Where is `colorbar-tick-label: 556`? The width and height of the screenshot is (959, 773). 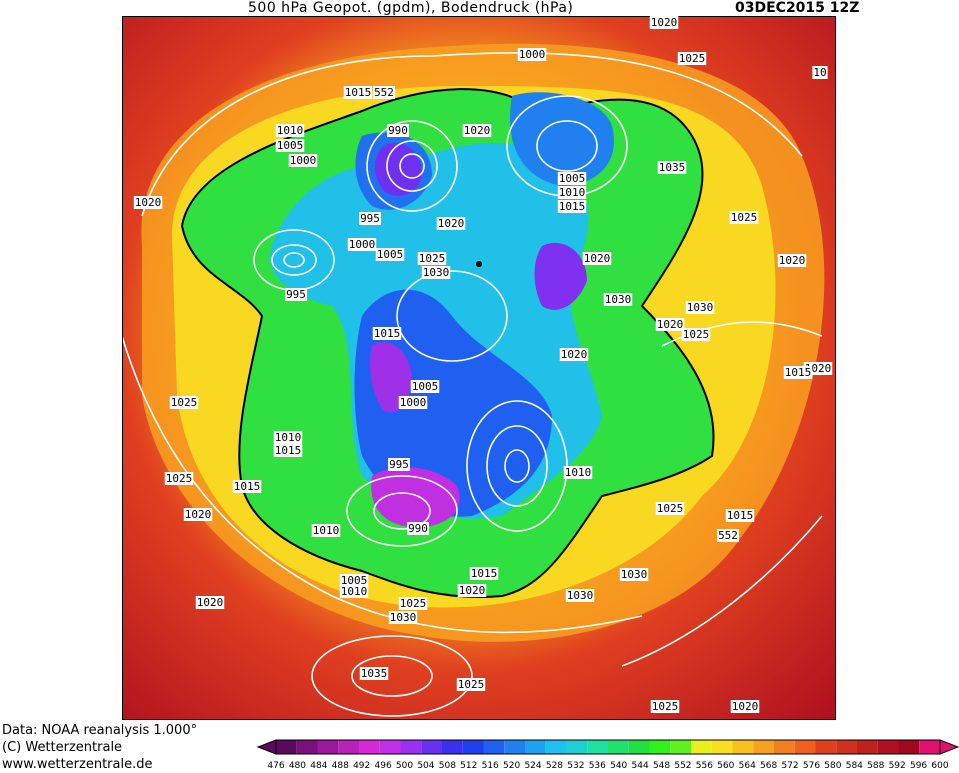
colorbar-tick-label: 556 is located at coordinates (704, 765).